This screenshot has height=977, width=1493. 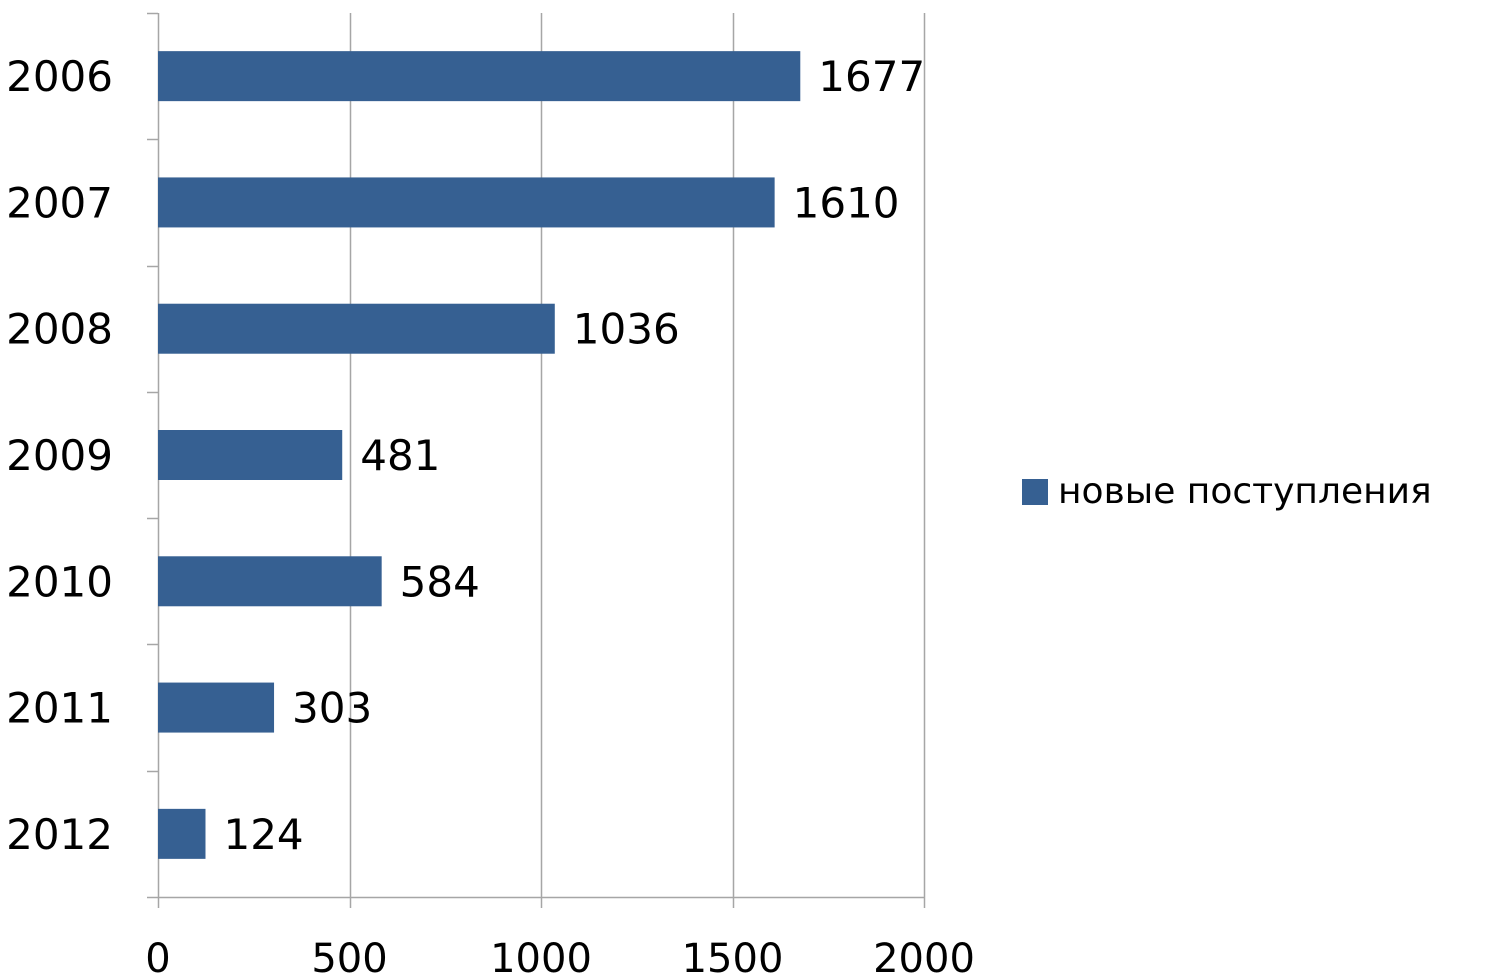 I want to click on data-label-2012: 124, so click(x=263, y=834).